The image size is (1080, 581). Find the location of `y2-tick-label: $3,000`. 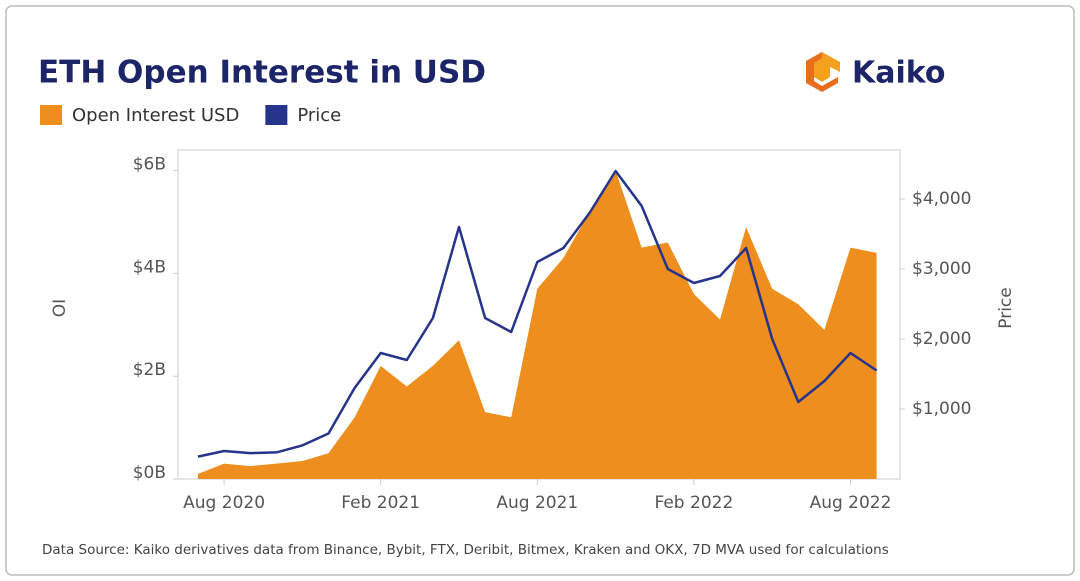

y2-tick-label: $3,000 is located at coordinates (941, 269).